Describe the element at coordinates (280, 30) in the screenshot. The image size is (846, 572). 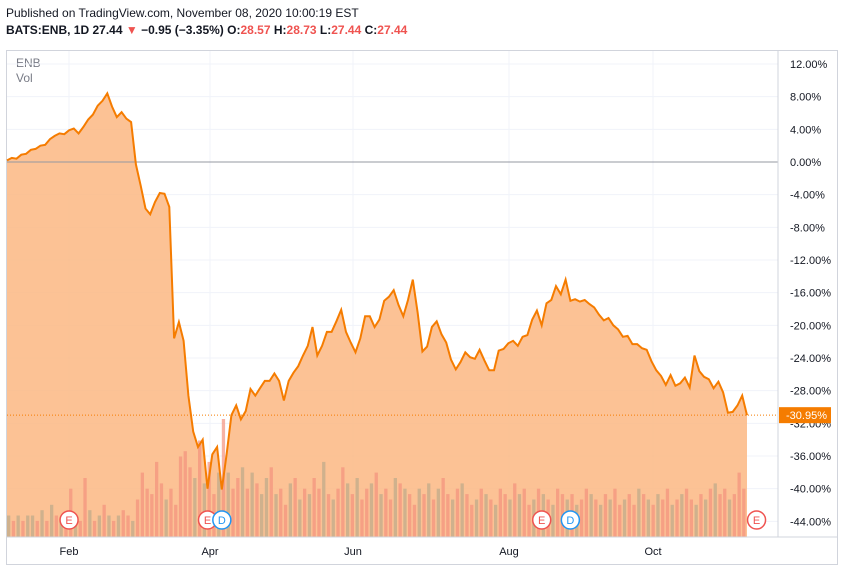
I see `high-label: H:` at that location.